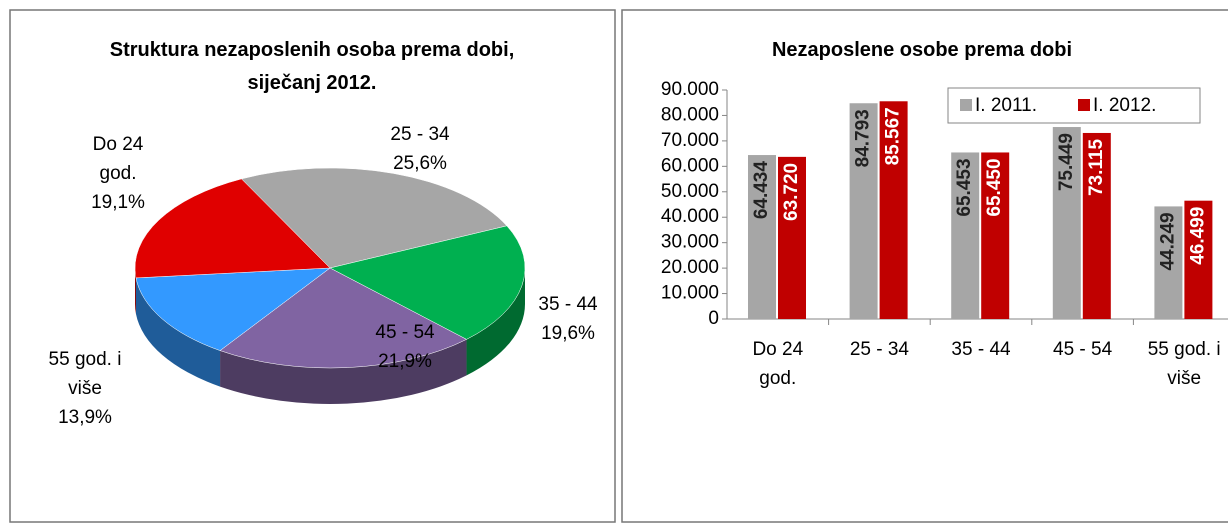 This screenshot has height=526, width=1228. What do you see at coordinates (1124, 105) in the screenshot?
I see `legend-label: I. 2012.` at bounding box center [1124, 105].